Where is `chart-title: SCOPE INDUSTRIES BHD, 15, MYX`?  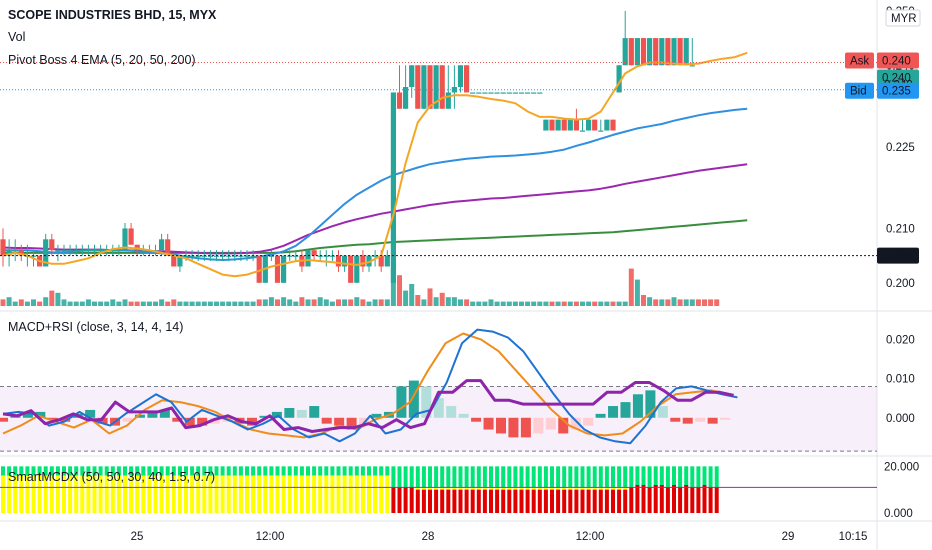
chart-title: SCOPE INDUSTRIES BHD, 15, MYX is located at coordinates (112, 15).